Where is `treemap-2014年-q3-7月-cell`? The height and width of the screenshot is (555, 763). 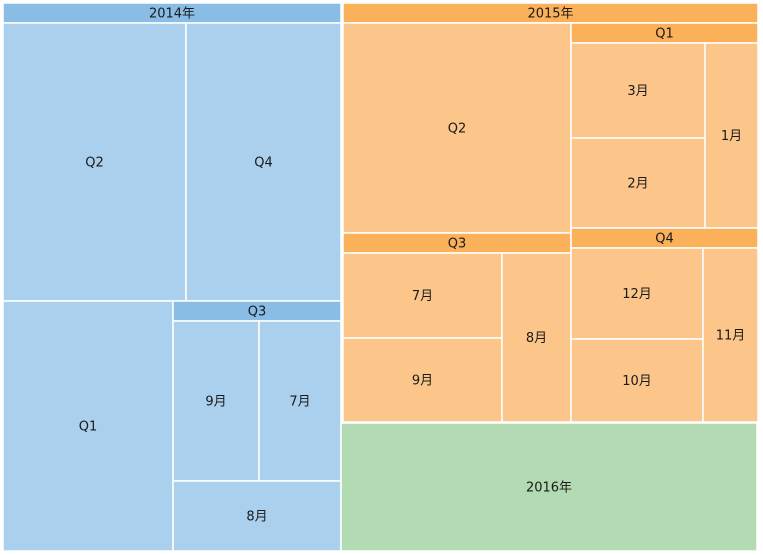 treemap-2014年-q3-7月-cell is located at coordinates (300, 401).